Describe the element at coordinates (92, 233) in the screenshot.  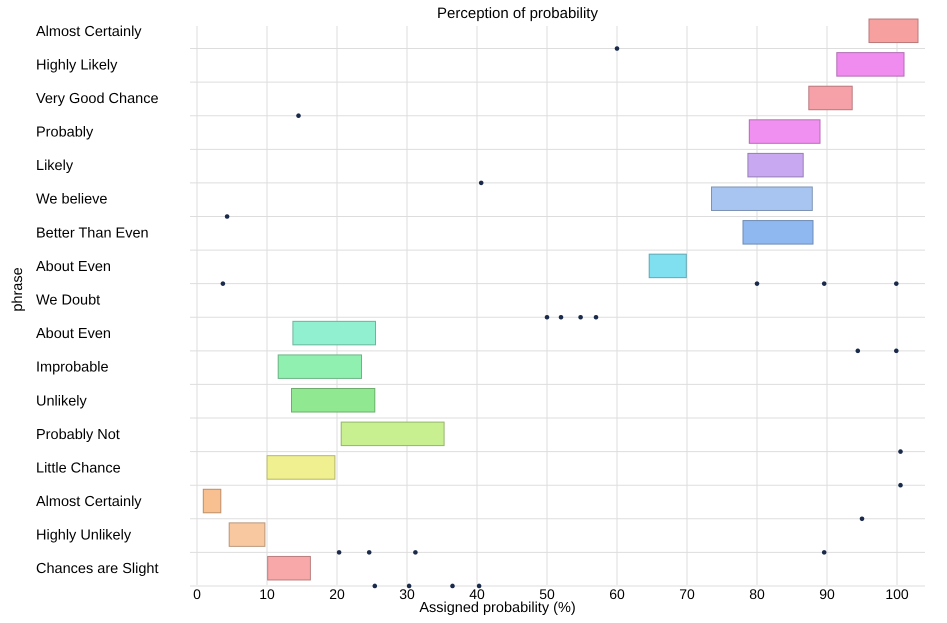
I see `y-tick-label: Better Than Even` at that location.